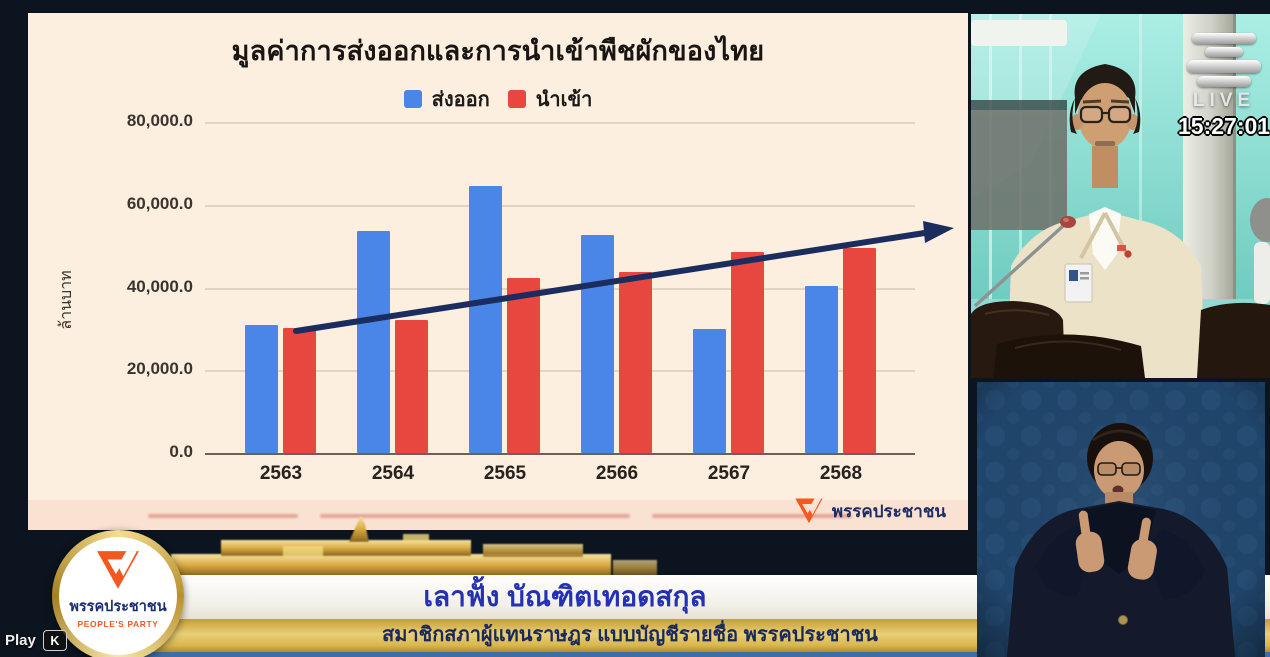 Image resolution: width=1270 pixels, height=657 pixels. I want to click on chart-watermark: พรรคประชาชน, so click(870, 511).